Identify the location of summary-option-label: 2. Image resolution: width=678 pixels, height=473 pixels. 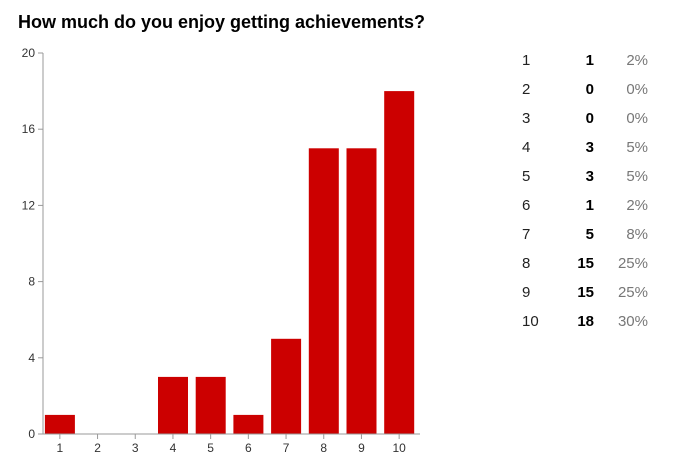
(526, 89).